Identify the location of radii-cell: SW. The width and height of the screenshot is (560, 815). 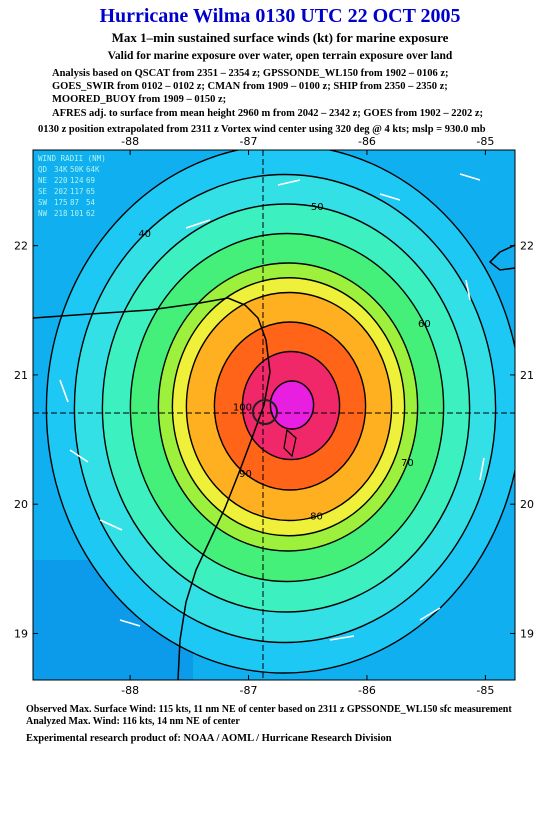
(43, 202).